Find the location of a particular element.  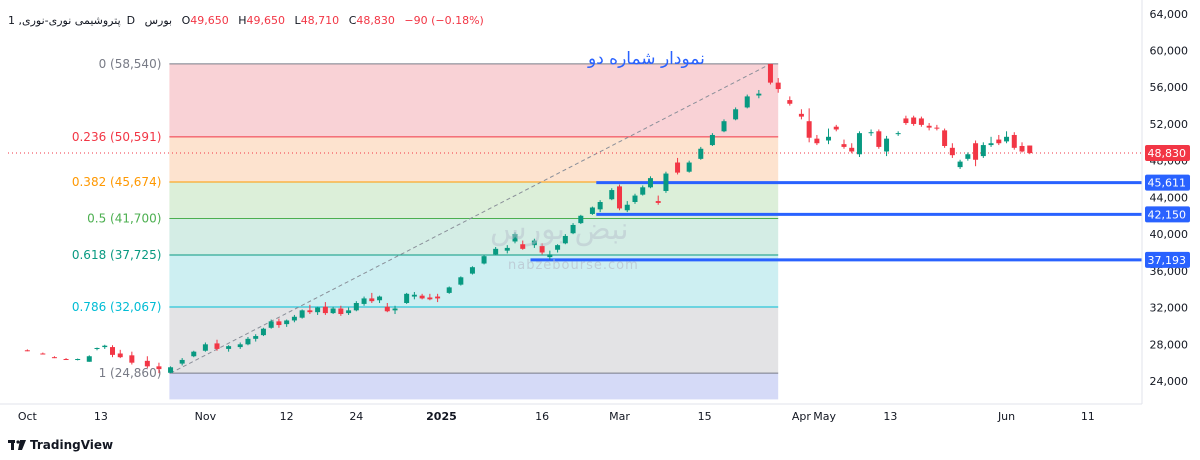

last-price-tag: 48,830 is located at coordinates (1167, 153).